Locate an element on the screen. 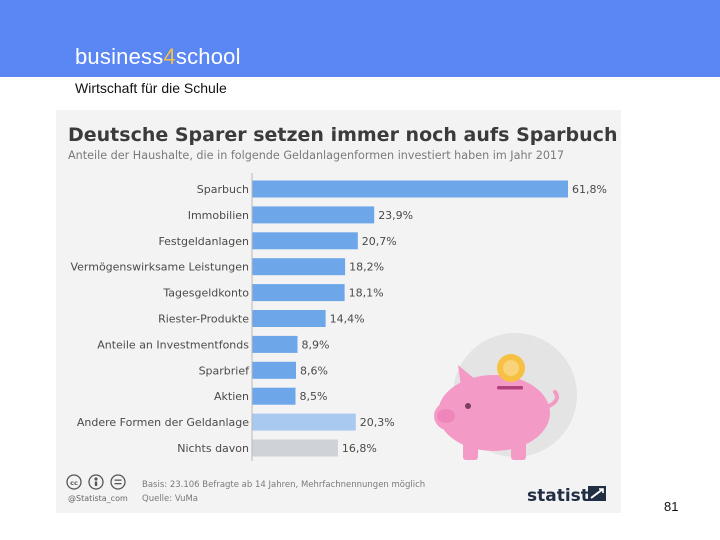 Image resolution: width=720 pixels, height=540 pixels. value-label: 23,9% is located at coordinates (395, 215).